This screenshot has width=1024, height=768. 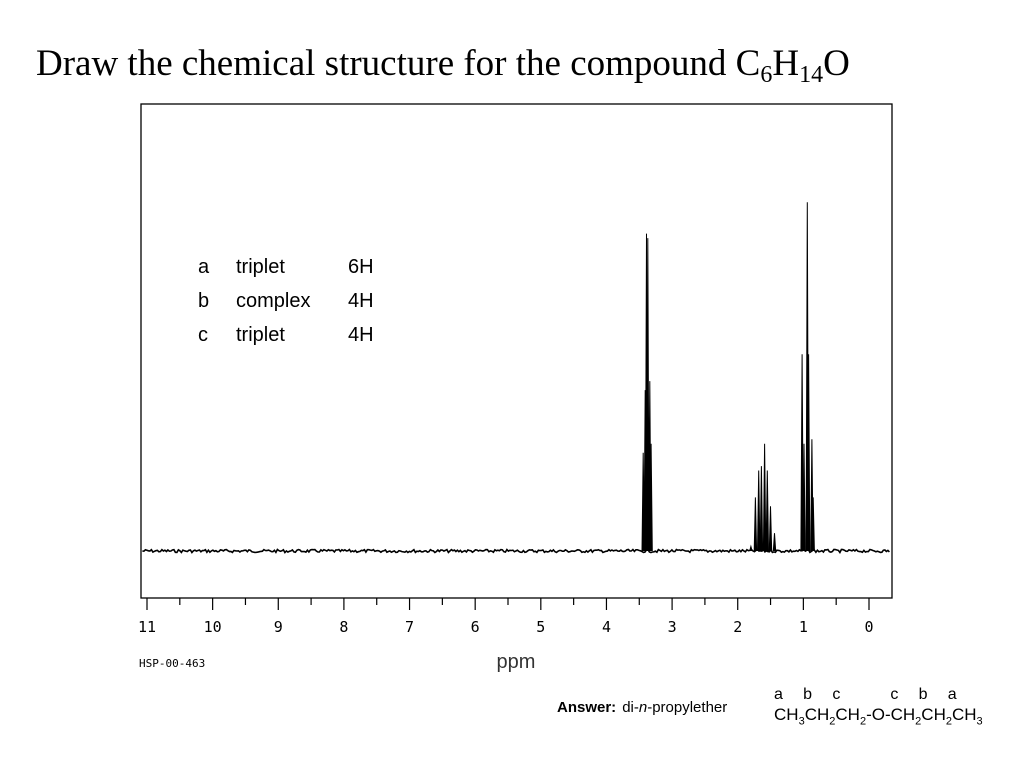 I want to click on x-tick-label: 9, so click(x=278, y=627).